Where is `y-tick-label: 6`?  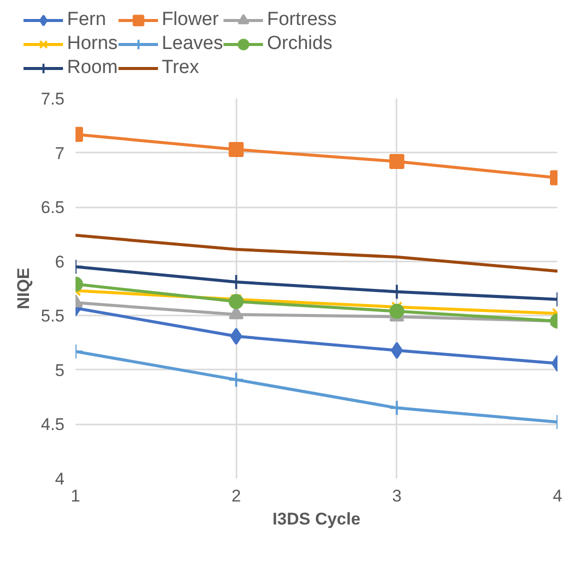
y-tick-label: 6 is located at coordinates (60, 262).